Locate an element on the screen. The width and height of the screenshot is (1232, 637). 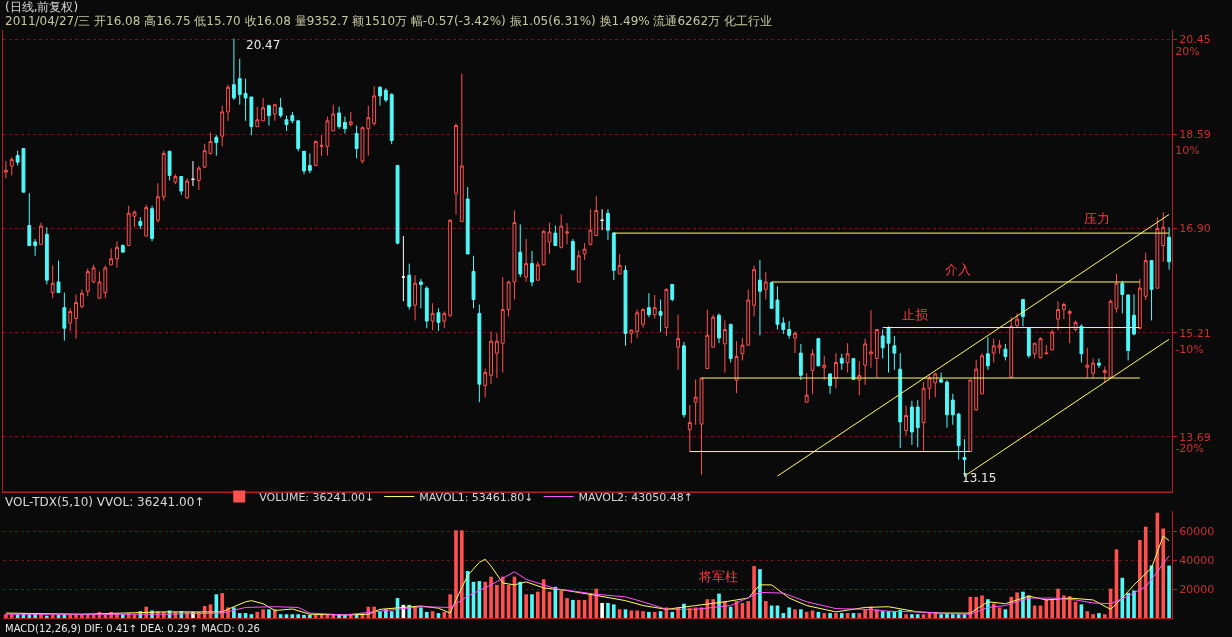
text: MACD(12,26,9) DIF: 0.41↑ DEA: 0.29↑ MACD: 0.26 is located at coordinates (132, 628).